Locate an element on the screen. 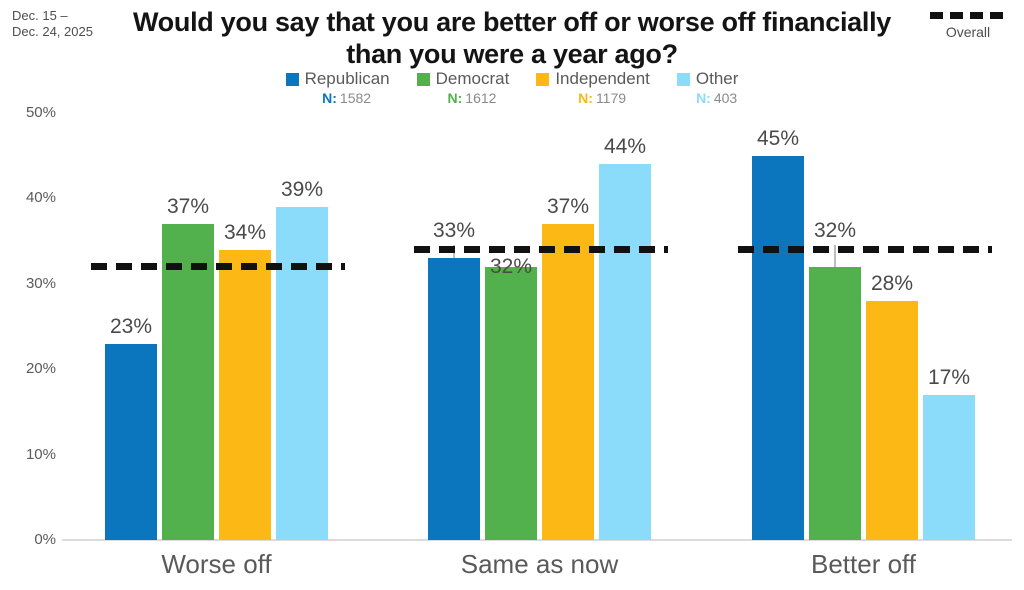 The height and width of the screenshot is (590, 1024). legend-item-other: Other N: 403 is located at coordinates (707, 87).